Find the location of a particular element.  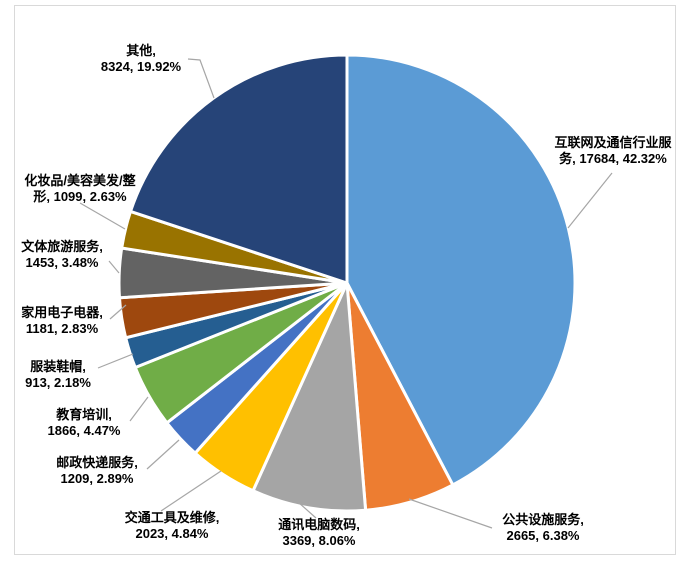

pie-data-label-0: 互联网及通信行业服 务, 17684, 42.32% is located at coordinates (613, 151).